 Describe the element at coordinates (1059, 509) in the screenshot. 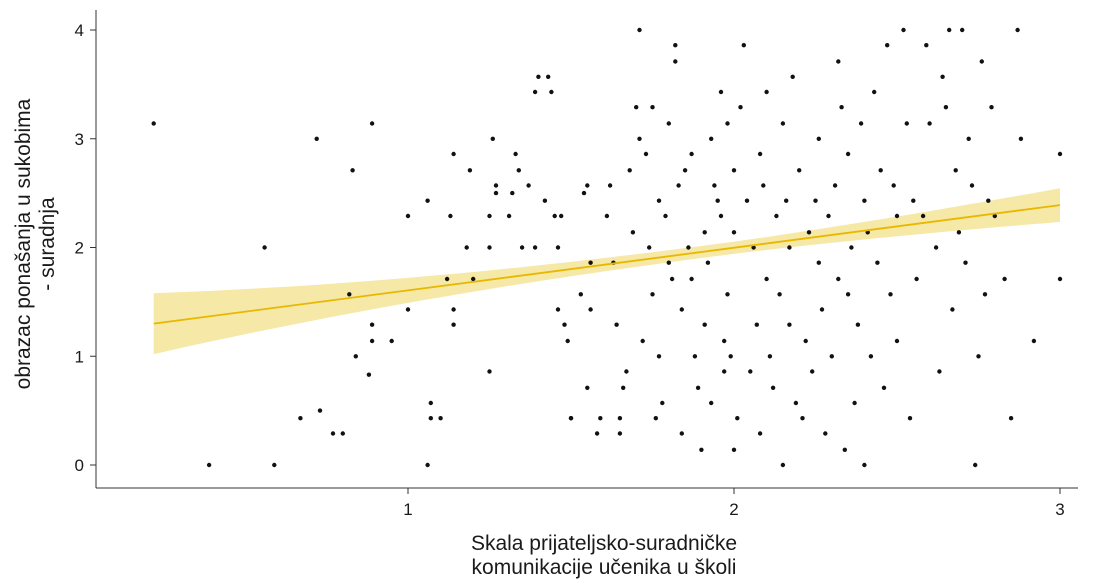

I see `x-tick-label: 3` at that location.